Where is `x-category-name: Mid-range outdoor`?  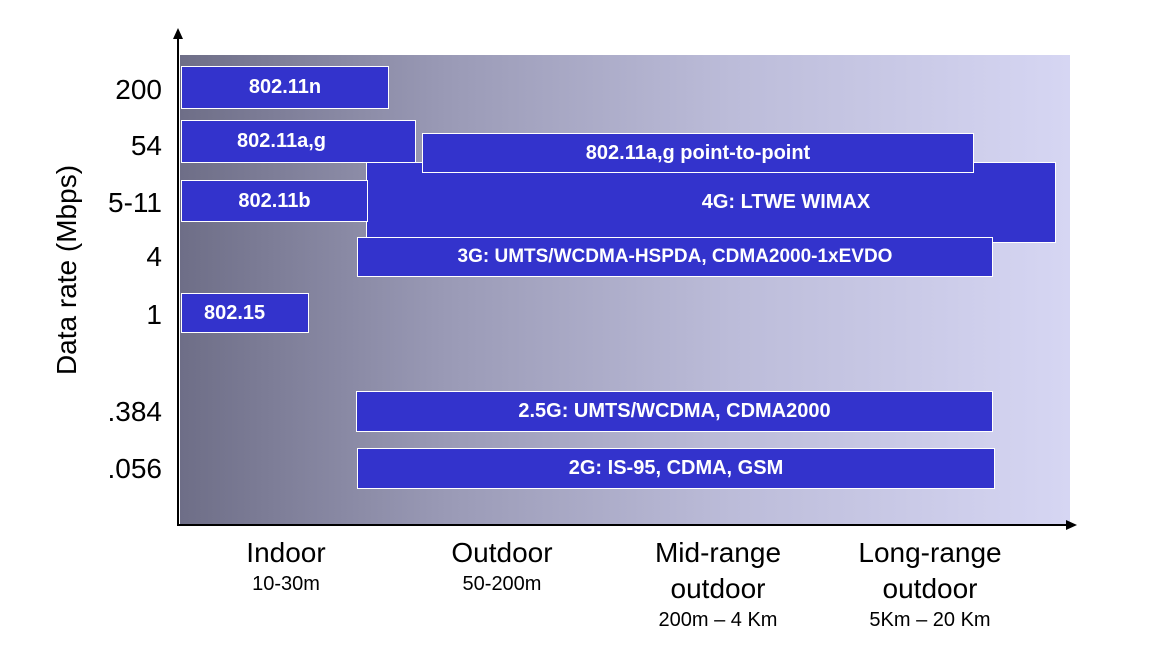 x-category-name: Mid-range outdoor is located at coordinates (718, 570).